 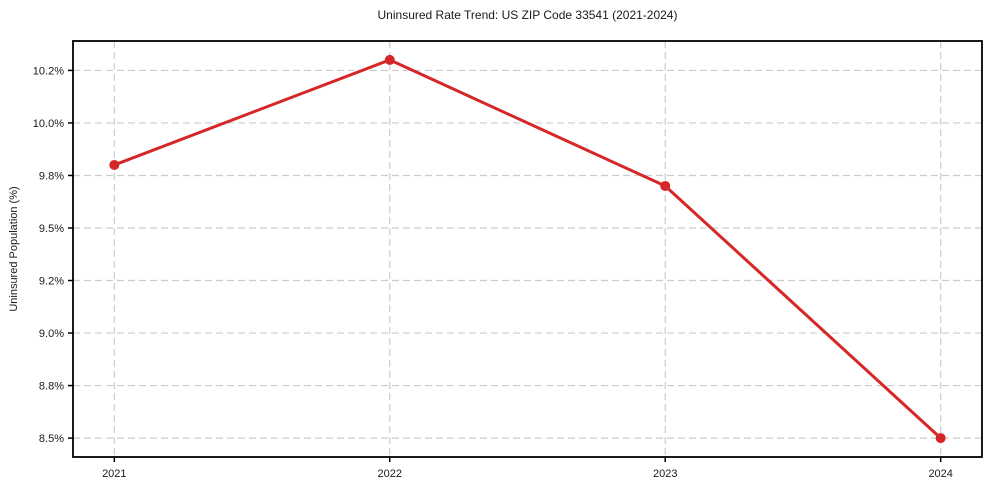 I want to click on y-tick-label: 9.5%, so click(x=51, y=229).